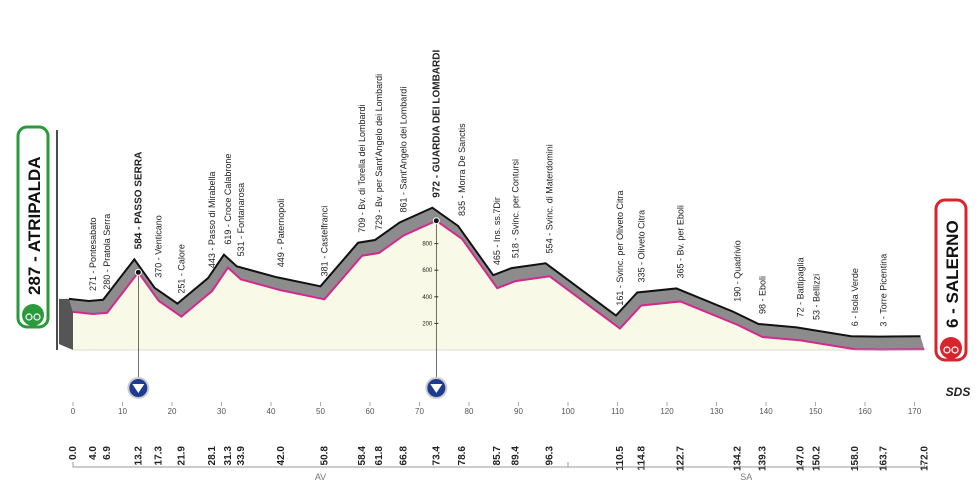 The height and width of the screenshot is (503, 980). Describe the element at coordinates (241, 456) in the screenshot. I see `km-label: 33.9` at that location.